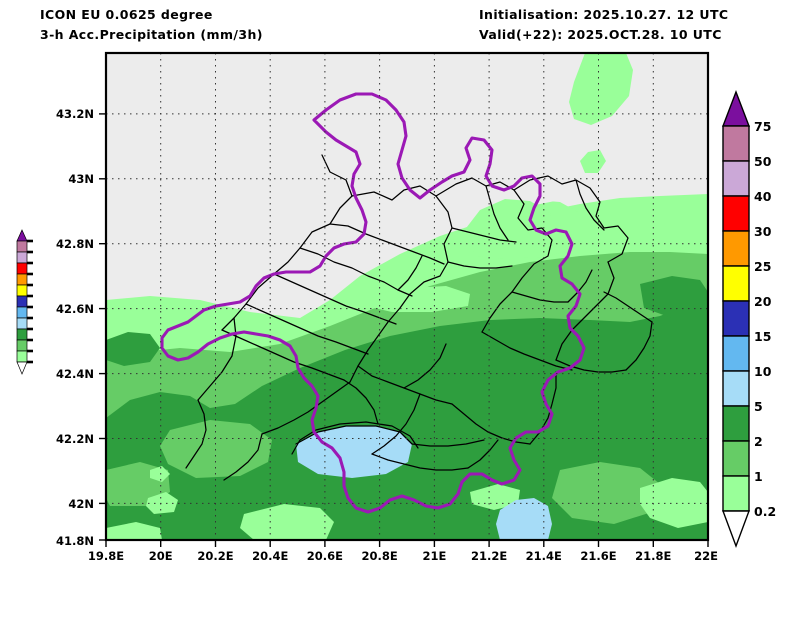 The image size is (800, 618). What do you see at coordinates (22, 235) in the screenshot?
I see `thumb-over-arrow` at bounding box center [22, 235].